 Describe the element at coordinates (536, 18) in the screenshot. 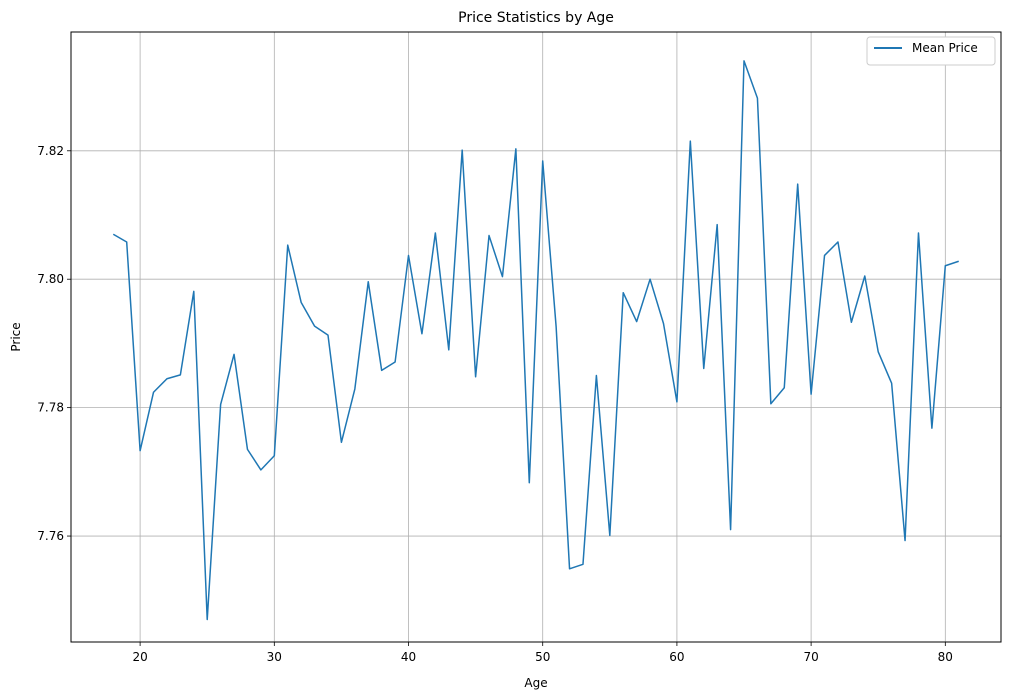

I see `chart-title: Price Statistics by Age` at that location.